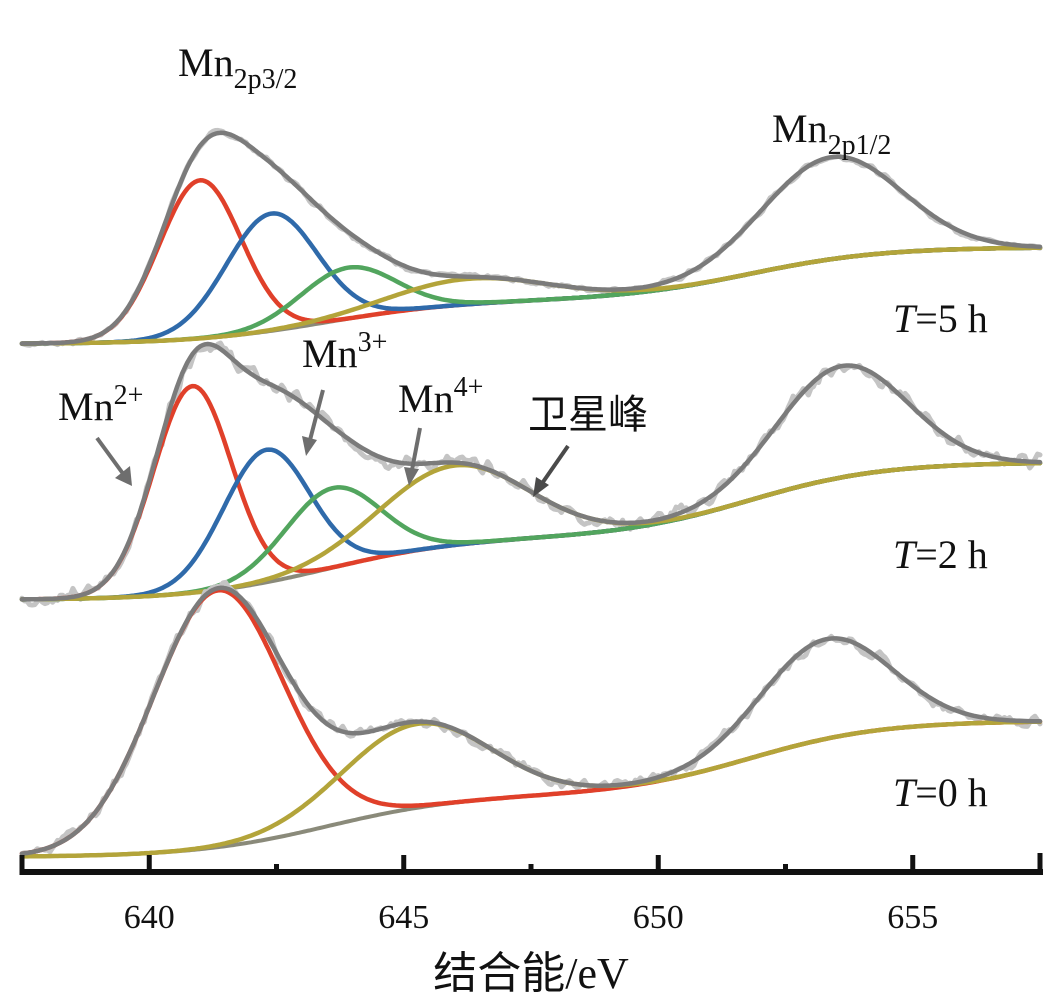 This screenshot has width=1063, height=1004. I want to click on svg-text: Mn3+, so click(344, 351).